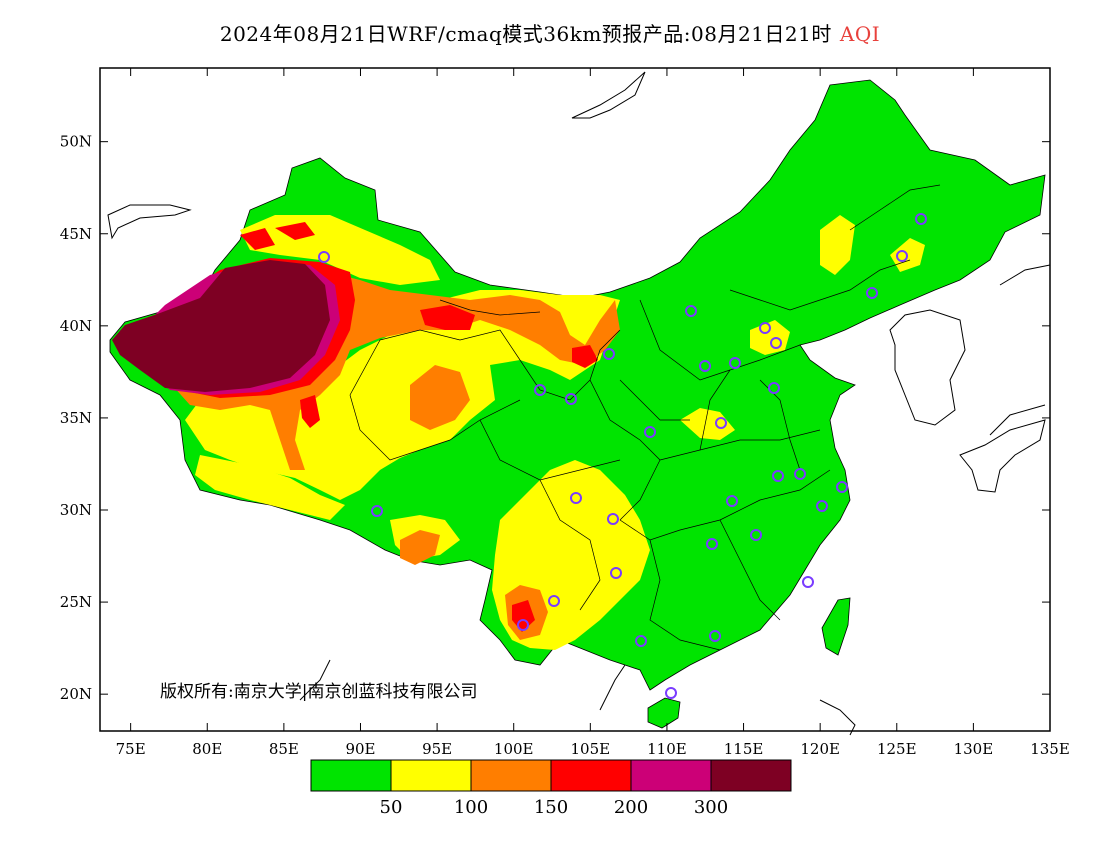  I want to click on lon-tick-label: 90E, so click(360, 749).